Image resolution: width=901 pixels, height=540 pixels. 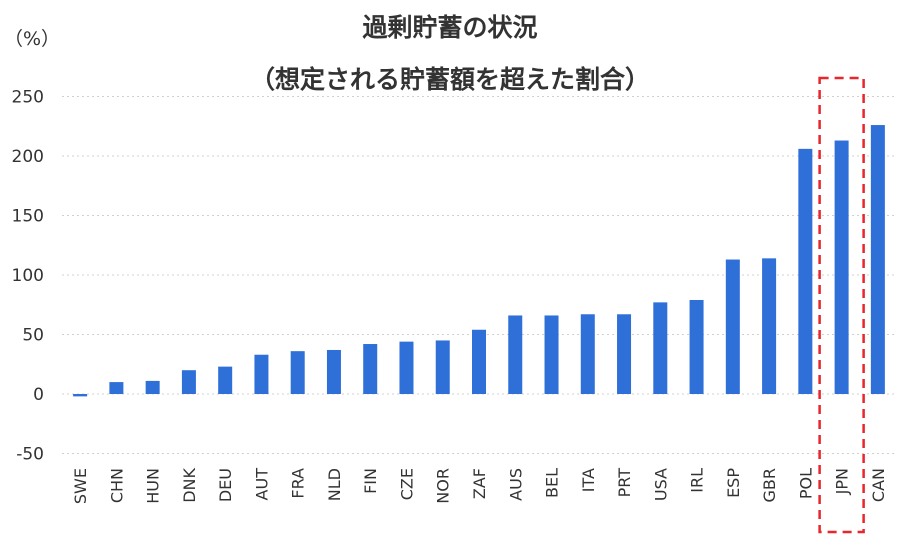 What do you see at coordinates (334, 484) in the screenshot?
I see `x-tick-label: NLD` at bounding box center [334, 484].